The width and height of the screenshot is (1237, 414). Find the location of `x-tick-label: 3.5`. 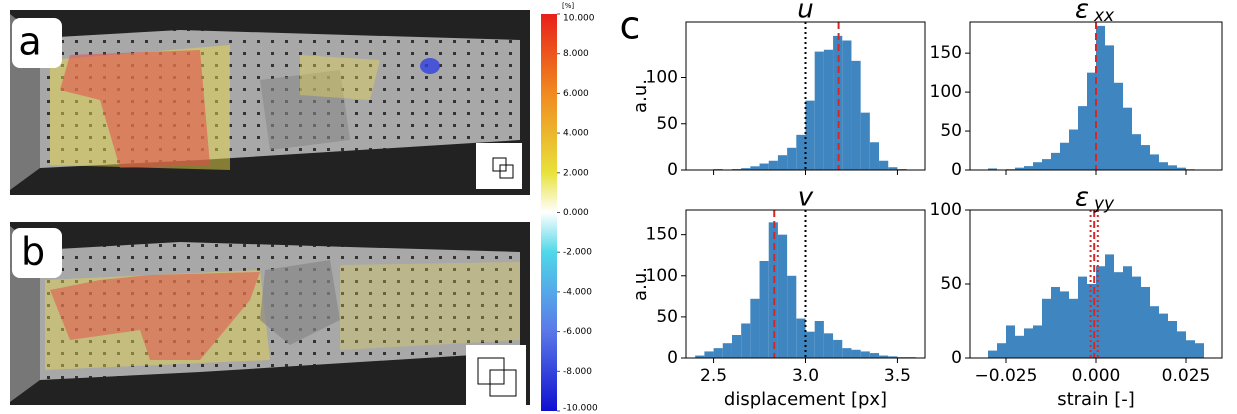

x-tick-label: 3.5 is located at coordinates (897, 376).